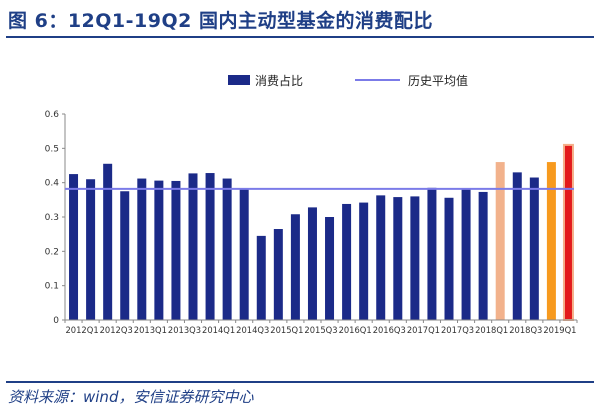 The width and height of the screenshot is (600, 416). I want to click on bar-2013Q4, so click(193, 246).